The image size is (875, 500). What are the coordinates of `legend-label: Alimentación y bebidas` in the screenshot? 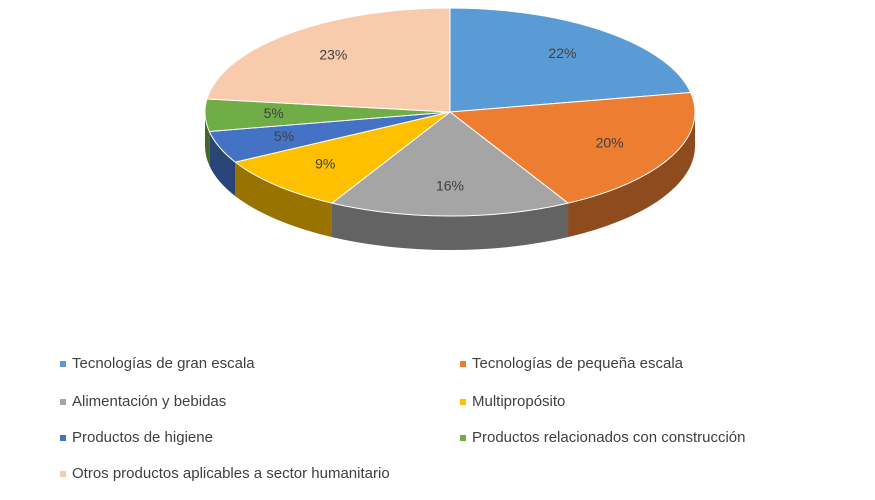 It's located at (149, 401).